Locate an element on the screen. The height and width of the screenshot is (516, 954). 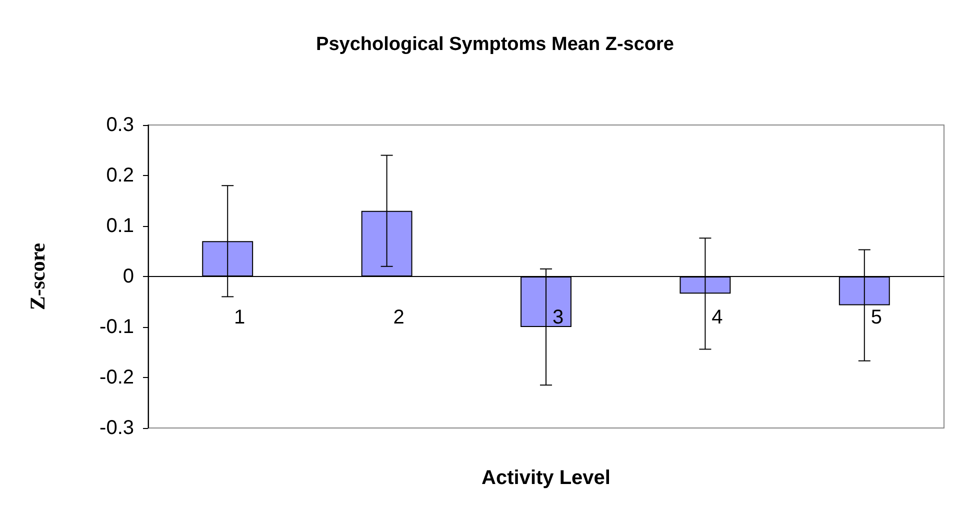
x-axis-title: Activity Level is located at coordinates (546, 478).